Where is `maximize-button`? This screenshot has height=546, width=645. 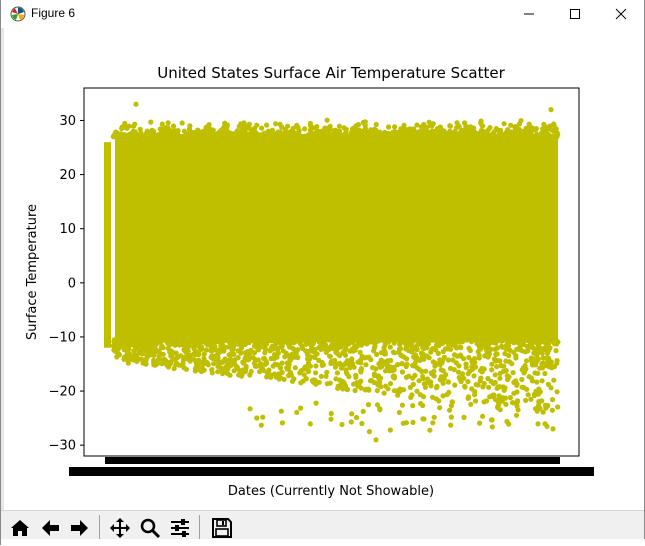
maximize-button is located at coordinates (575, 14).